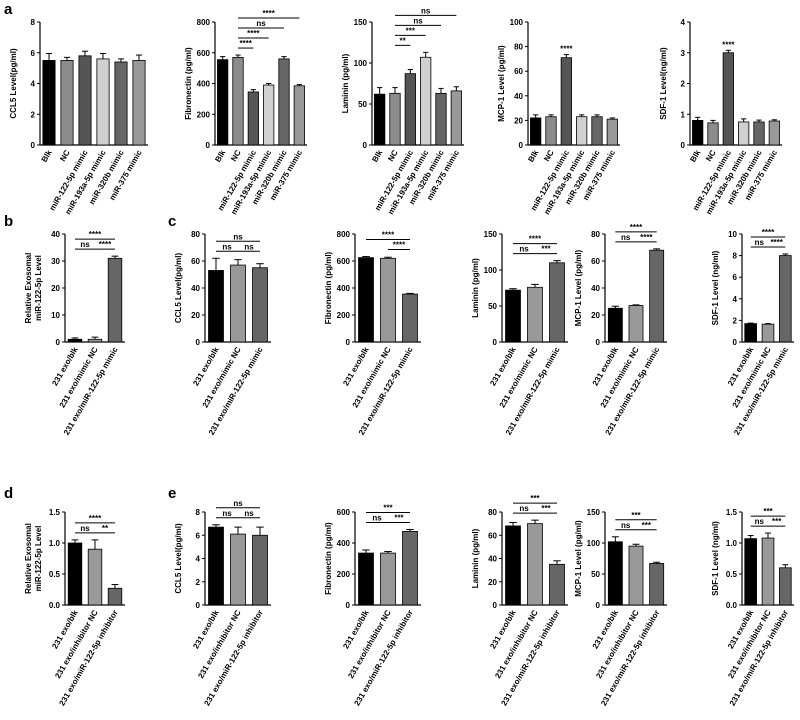 The image size is (800, 720). I want to click on y-tick-label: 1.5, so click(732, 512).